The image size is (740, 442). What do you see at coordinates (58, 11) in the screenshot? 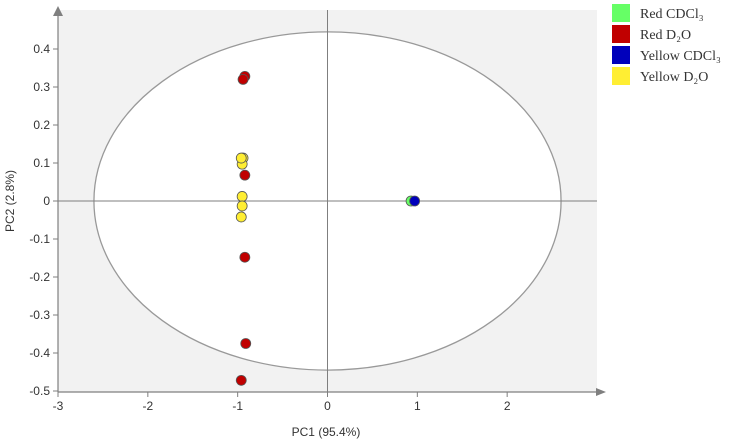
I see `y-axis-arrow` at bounding box center [58, 11].